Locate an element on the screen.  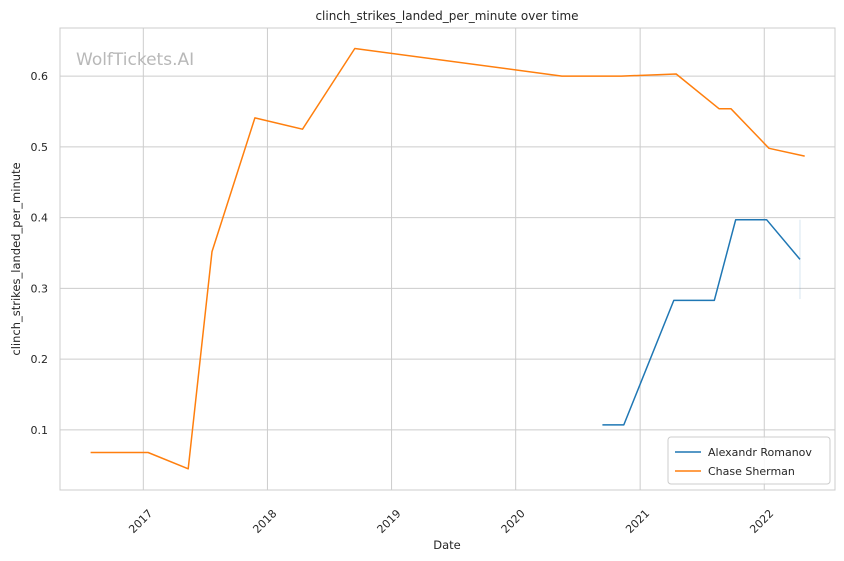
y-tick-label: 0.2 is located at coordinates (40, 359).